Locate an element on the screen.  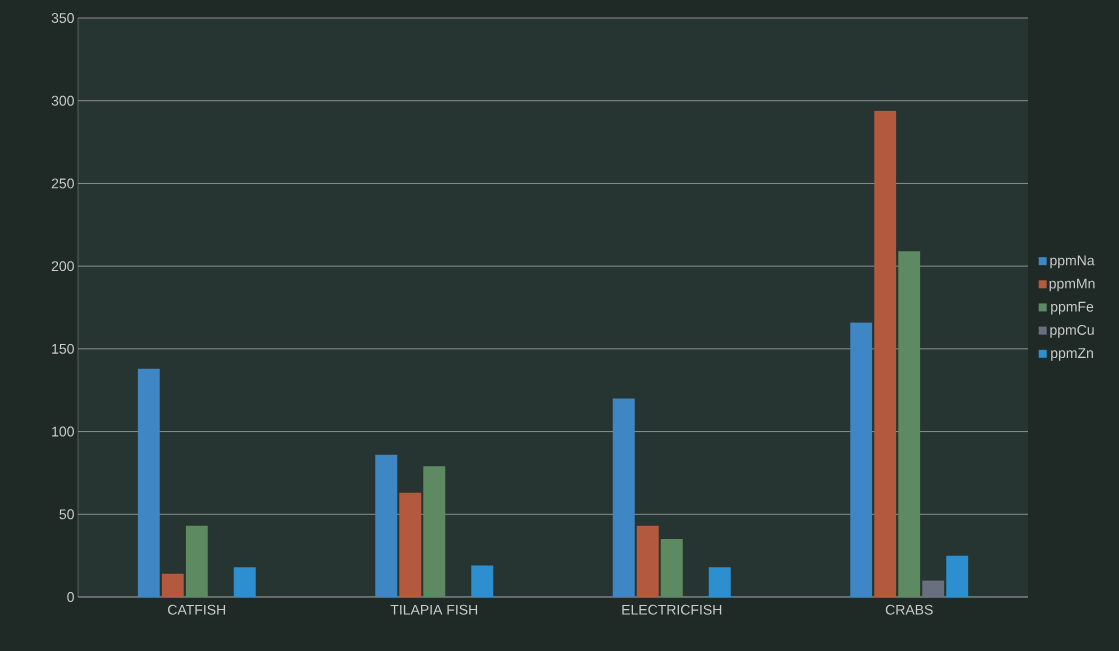
y-tick-label: 200 is located at coordinates (62, 266).